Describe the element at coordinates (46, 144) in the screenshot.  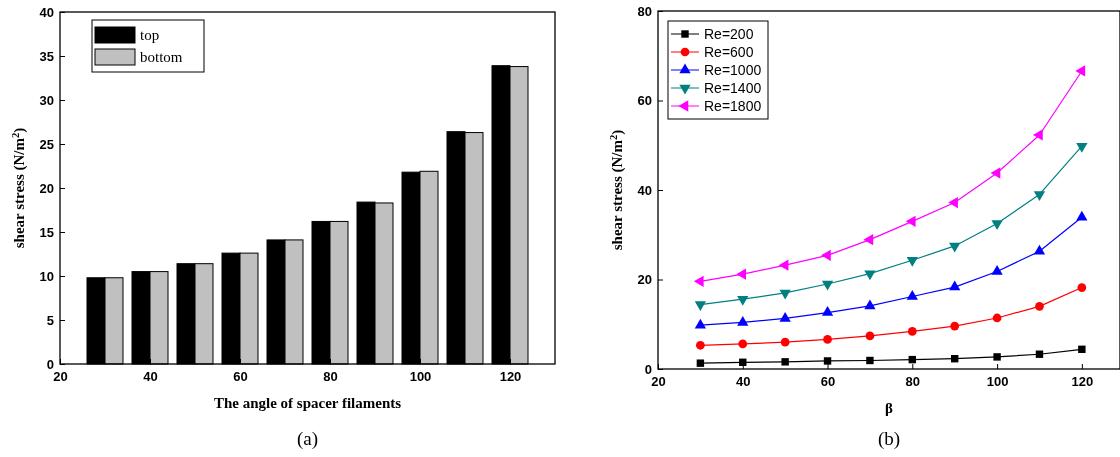
I see `y-tick-label: 25` at that location.